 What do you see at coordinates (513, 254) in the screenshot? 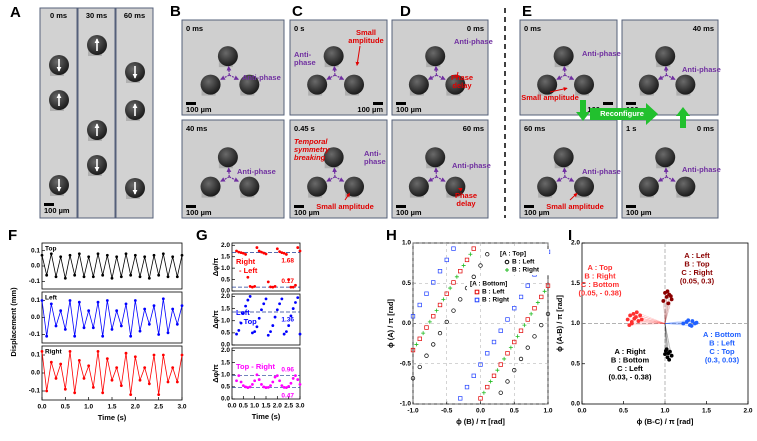
I see `legend-group: [A : Top]` at bounding box center [513, 254].